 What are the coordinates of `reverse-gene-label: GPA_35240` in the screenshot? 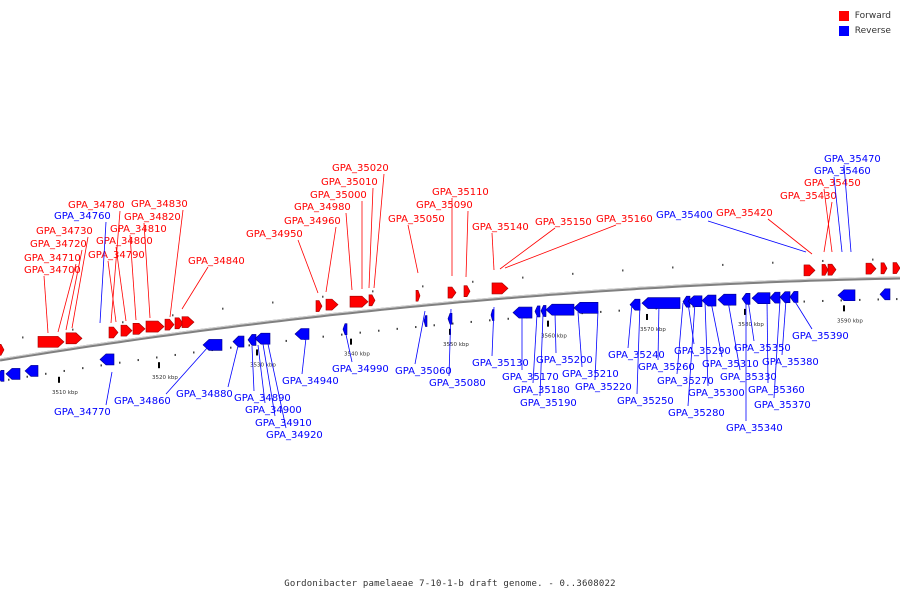 It's located at (636, 355).